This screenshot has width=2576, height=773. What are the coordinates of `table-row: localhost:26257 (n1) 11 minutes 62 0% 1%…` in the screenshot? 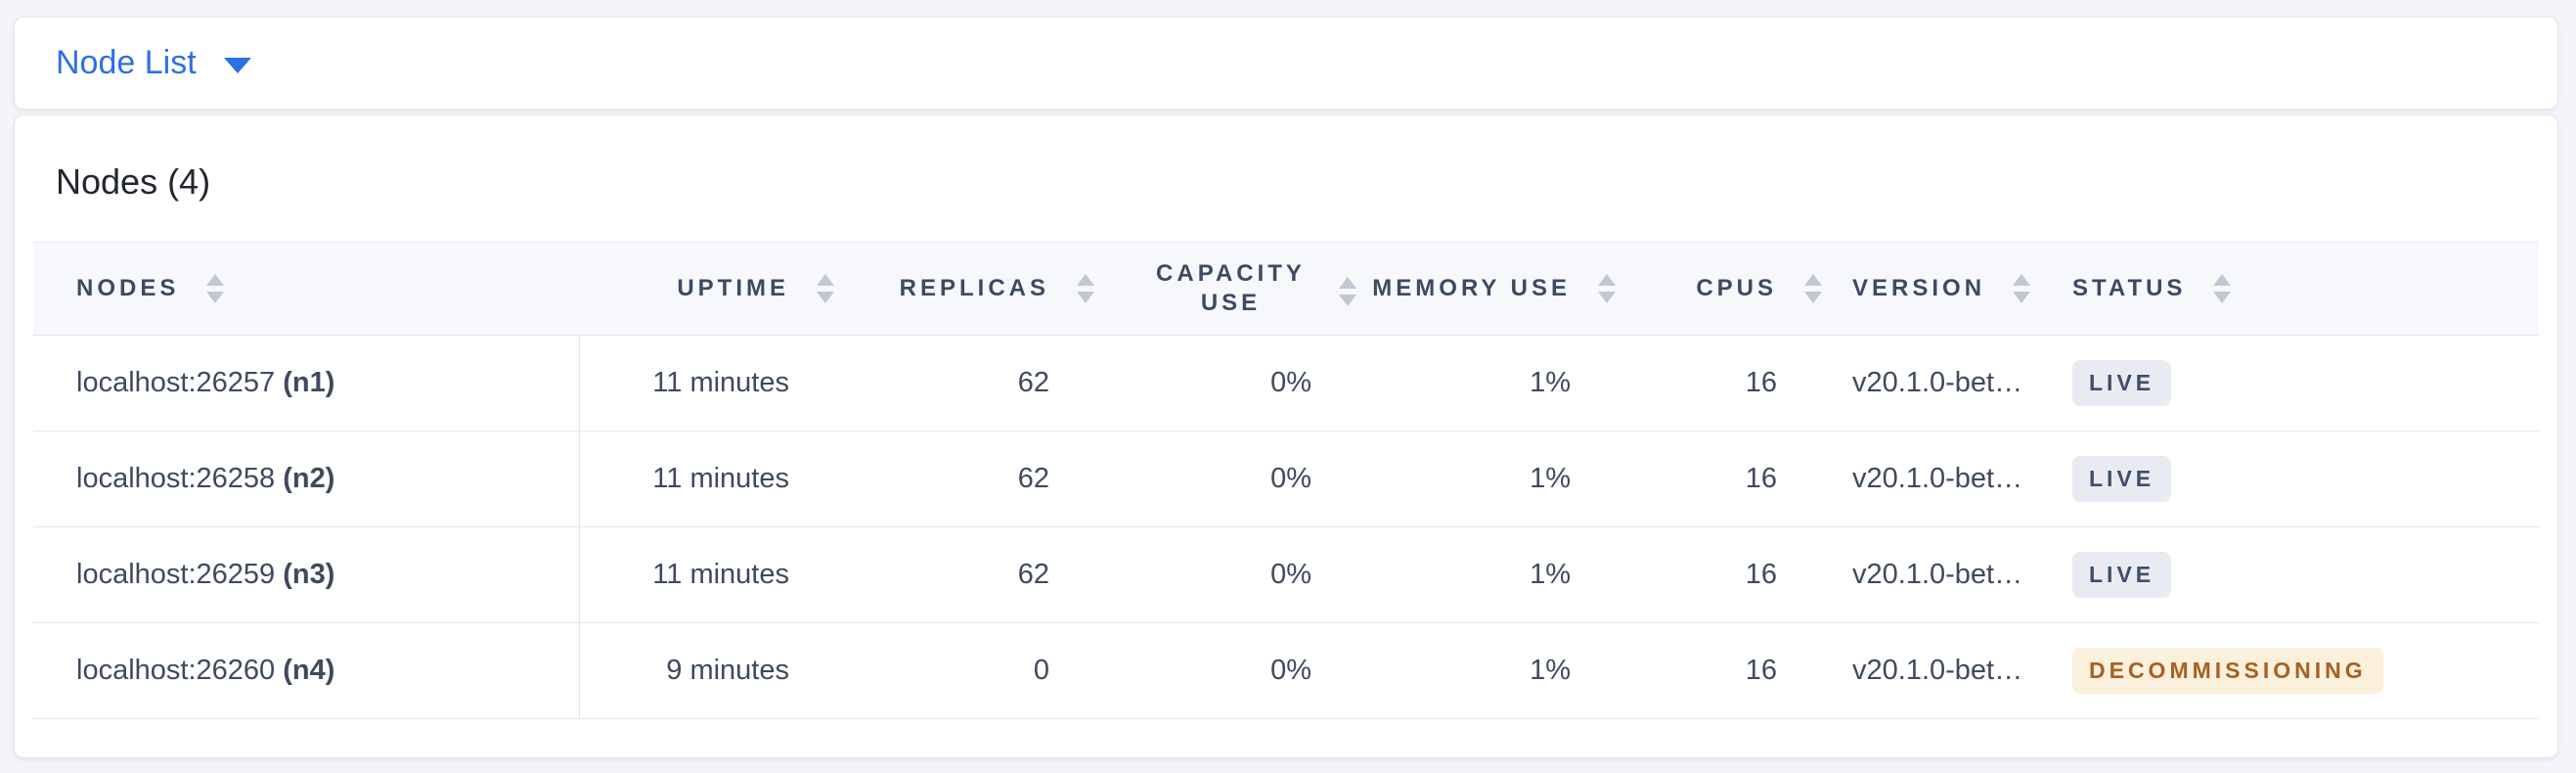 It's located at (1286, 383).